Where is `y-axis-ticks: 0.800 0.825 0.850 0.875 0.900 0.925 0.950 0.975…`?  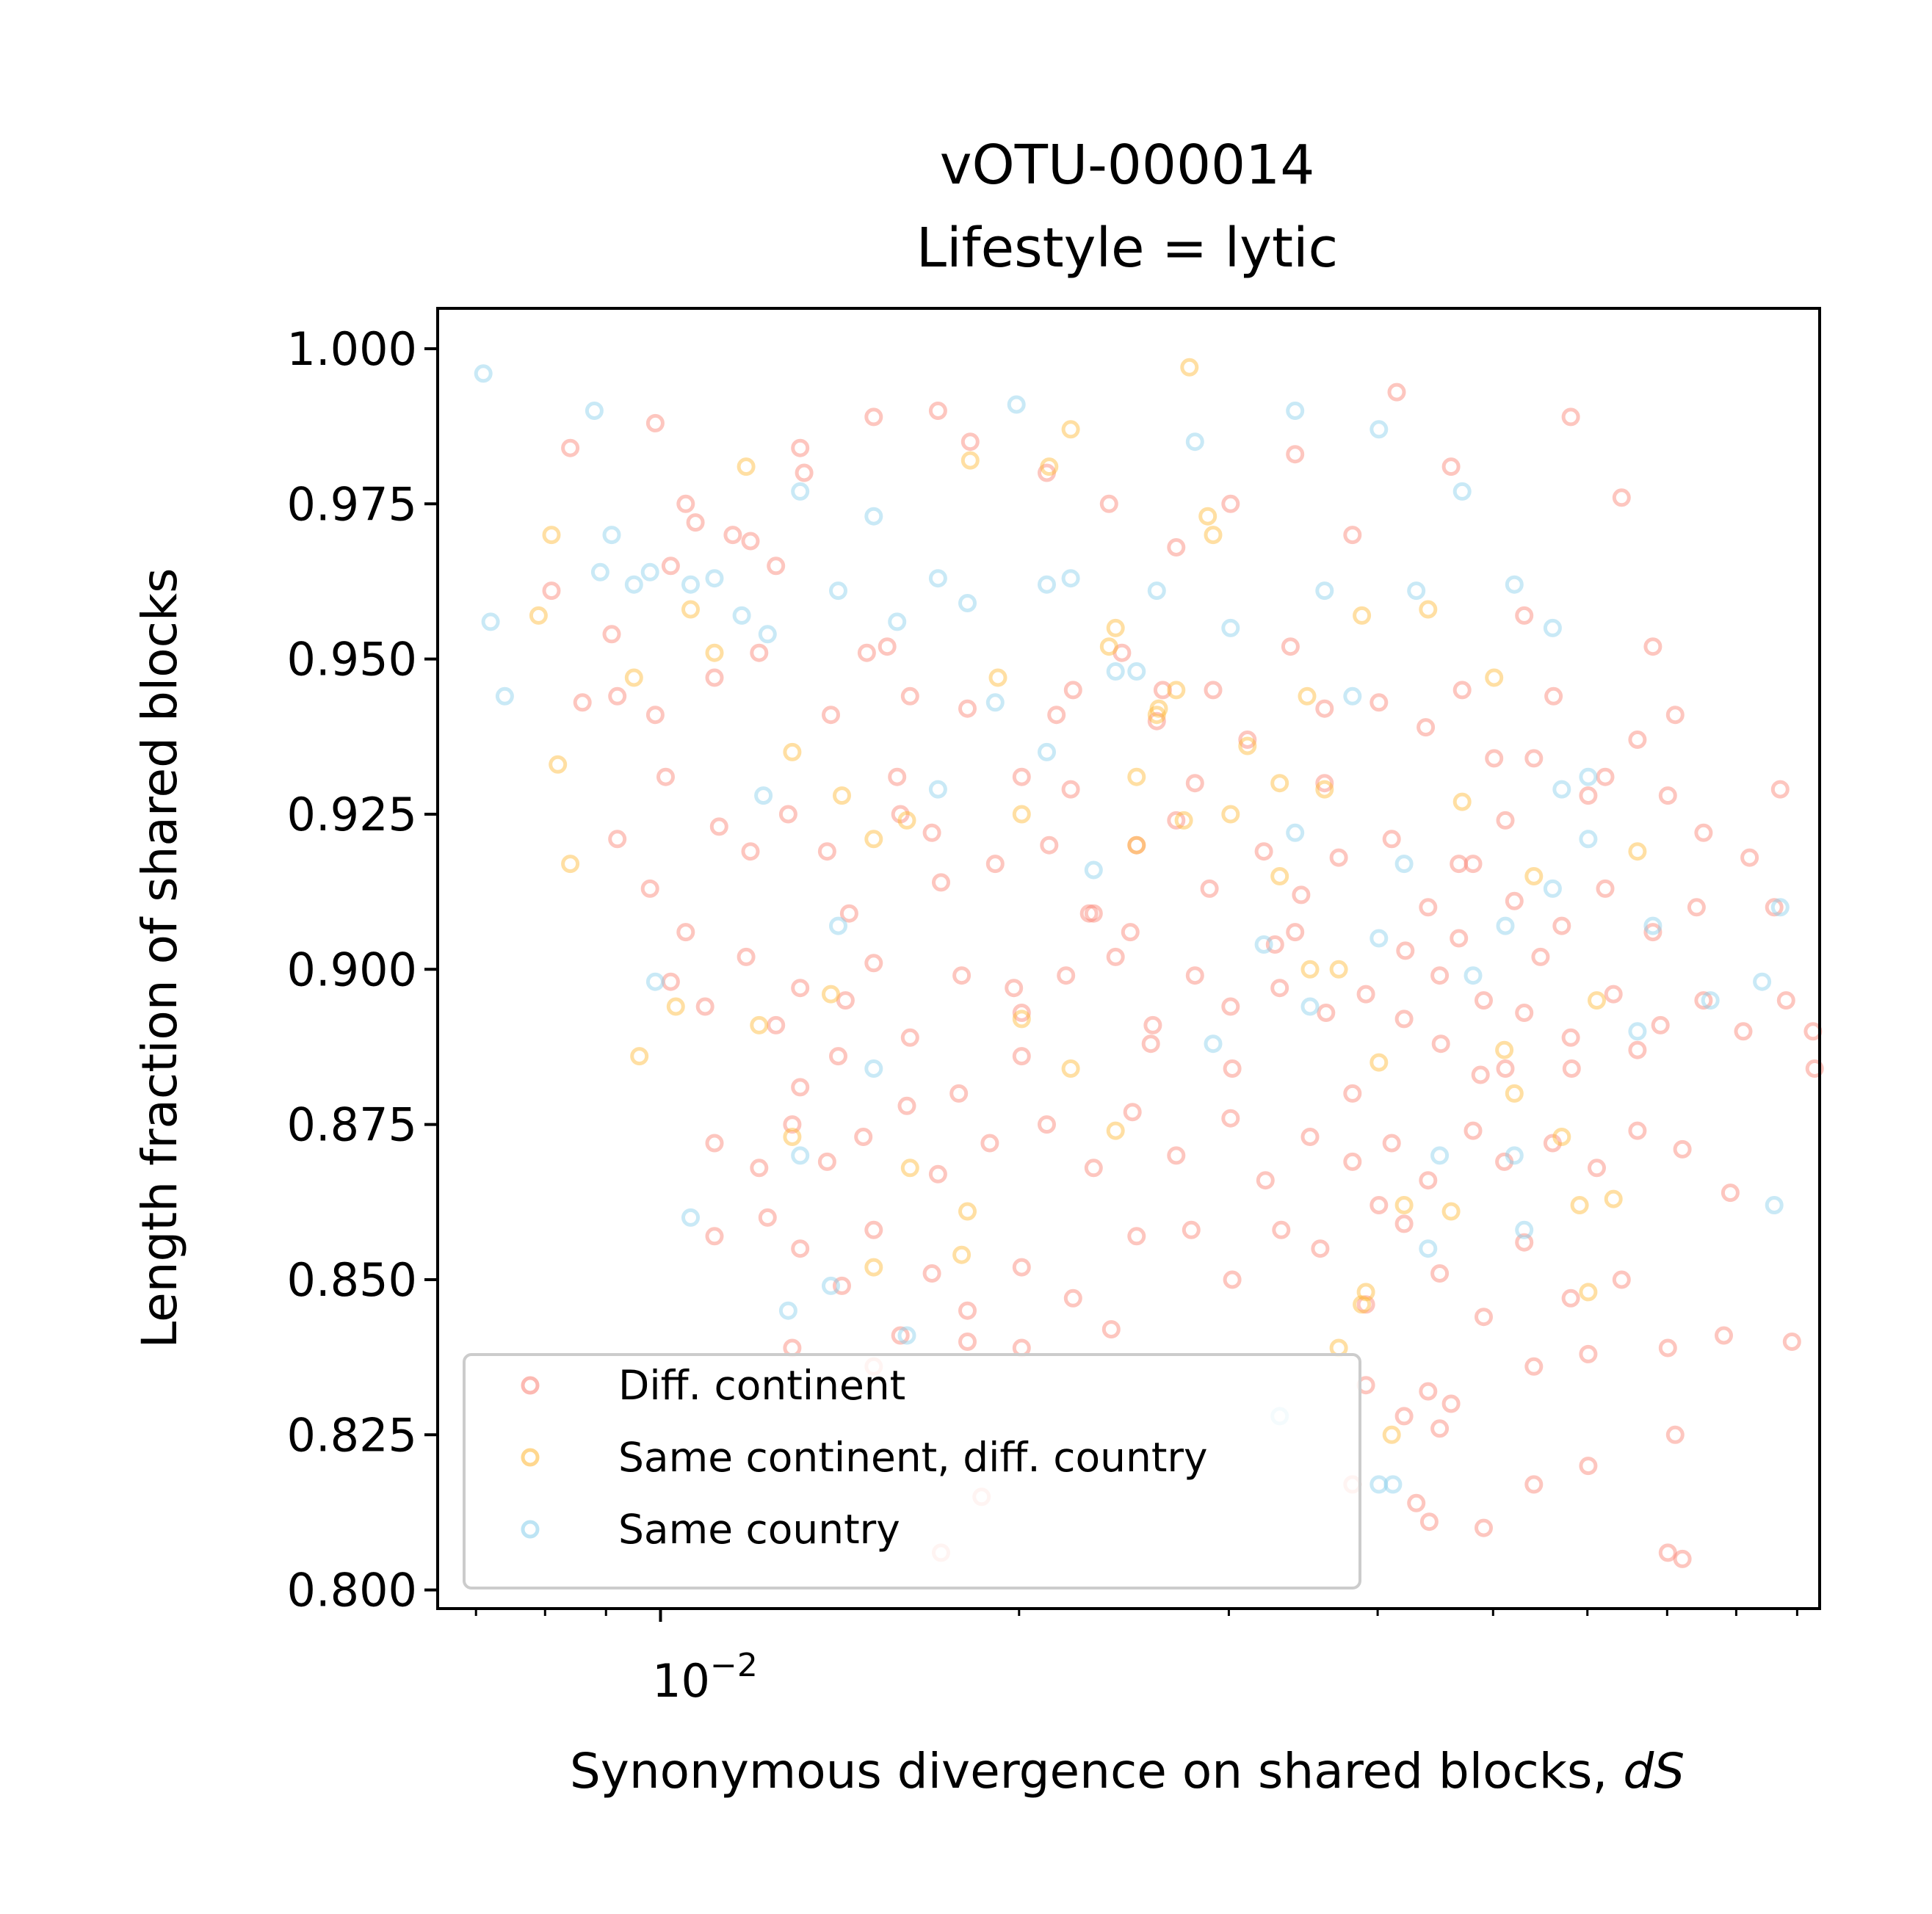
y-axis-ticks: 0.800 0.825 0.850 0.875 0.900 0.925 0.950 0.975… is located at coordinates (362, 969).